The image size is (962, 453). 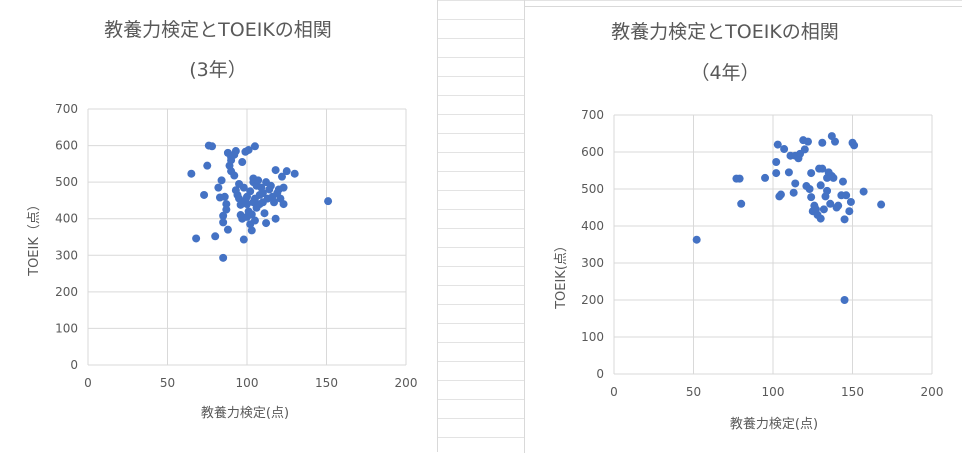 I want to click on x-tick-label: 0, so click(x=88, y=383).